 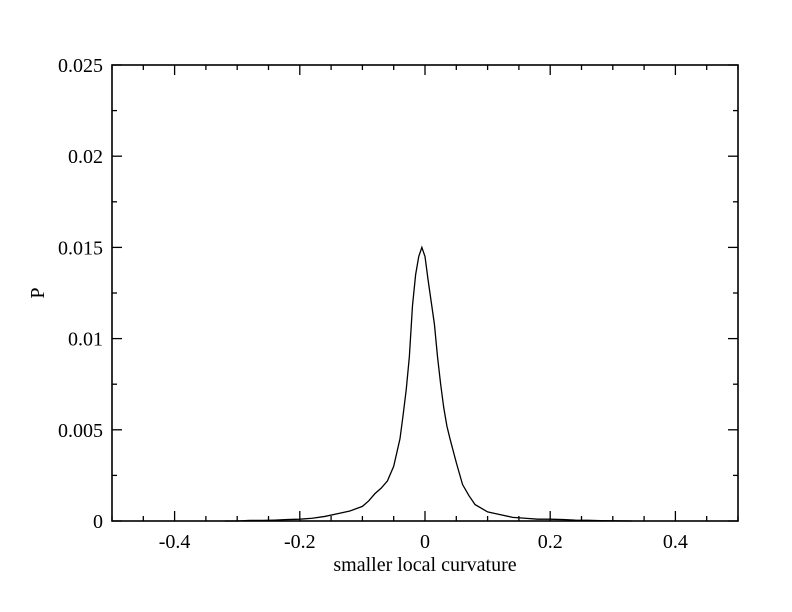 I want to click on y-tick-label: 0.025, so click(x=80, y=66).